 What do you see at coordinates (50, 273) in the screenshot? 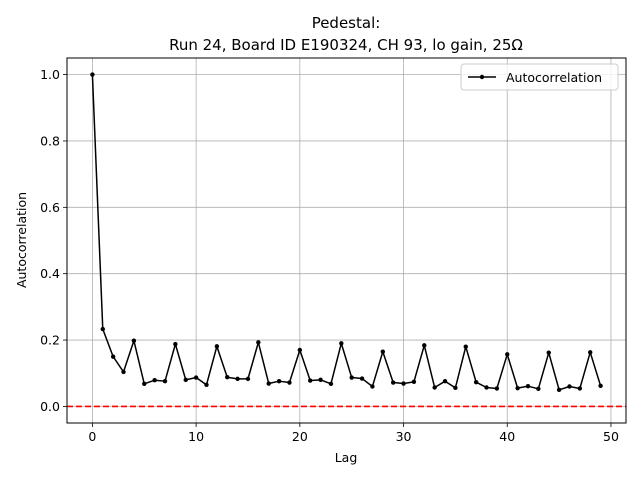
I see `y-tick-label: 0.4` at bounding box center [50, 273].